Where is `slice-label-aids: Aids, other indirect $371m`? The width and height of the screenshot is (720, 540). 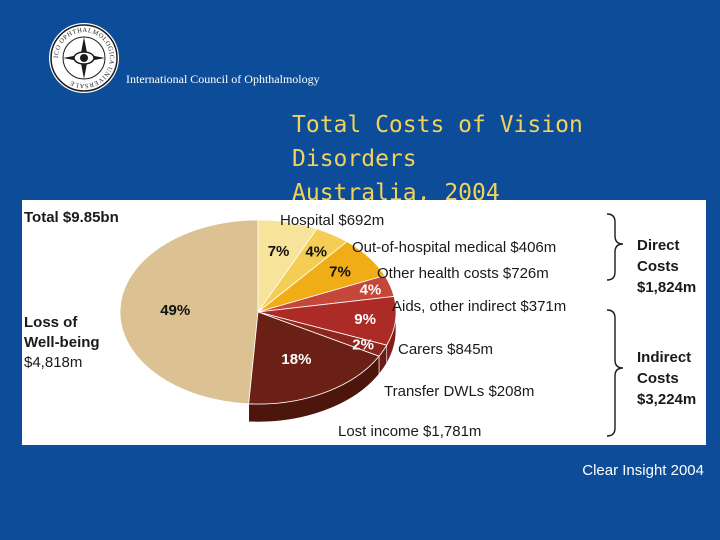 slice-label-aids: Aids, other indirect $371m is located at coordinates (479, 306).